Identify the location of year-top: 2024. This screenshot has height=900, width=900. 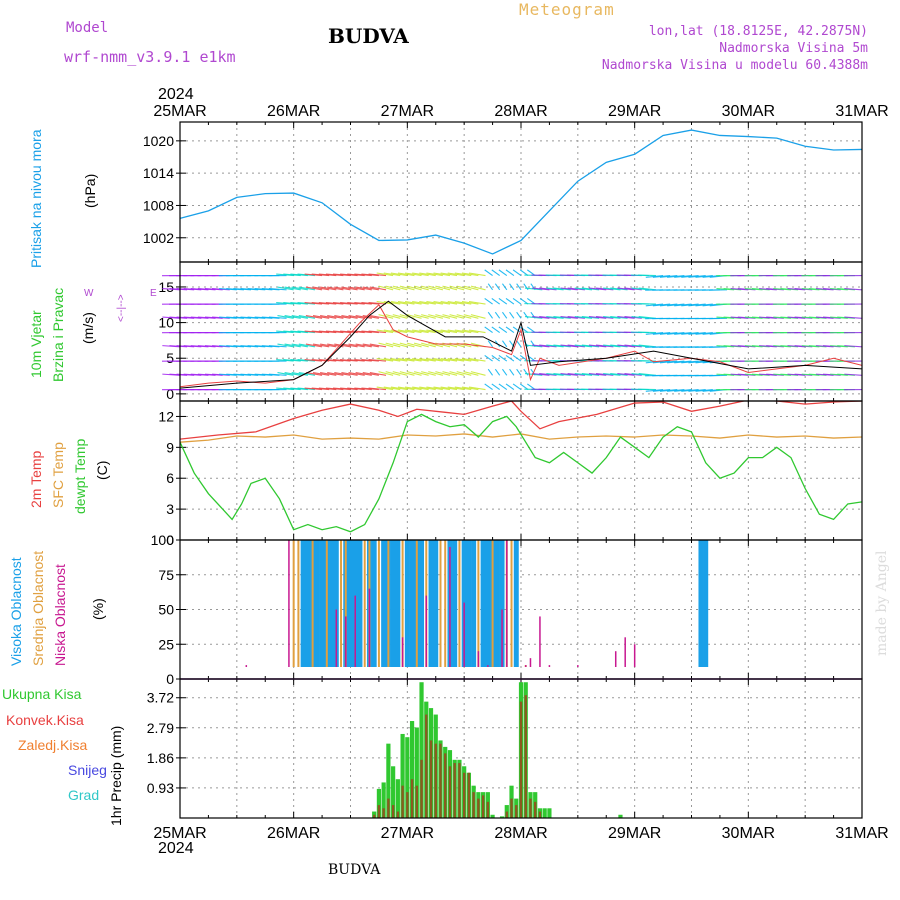
(176, 94).